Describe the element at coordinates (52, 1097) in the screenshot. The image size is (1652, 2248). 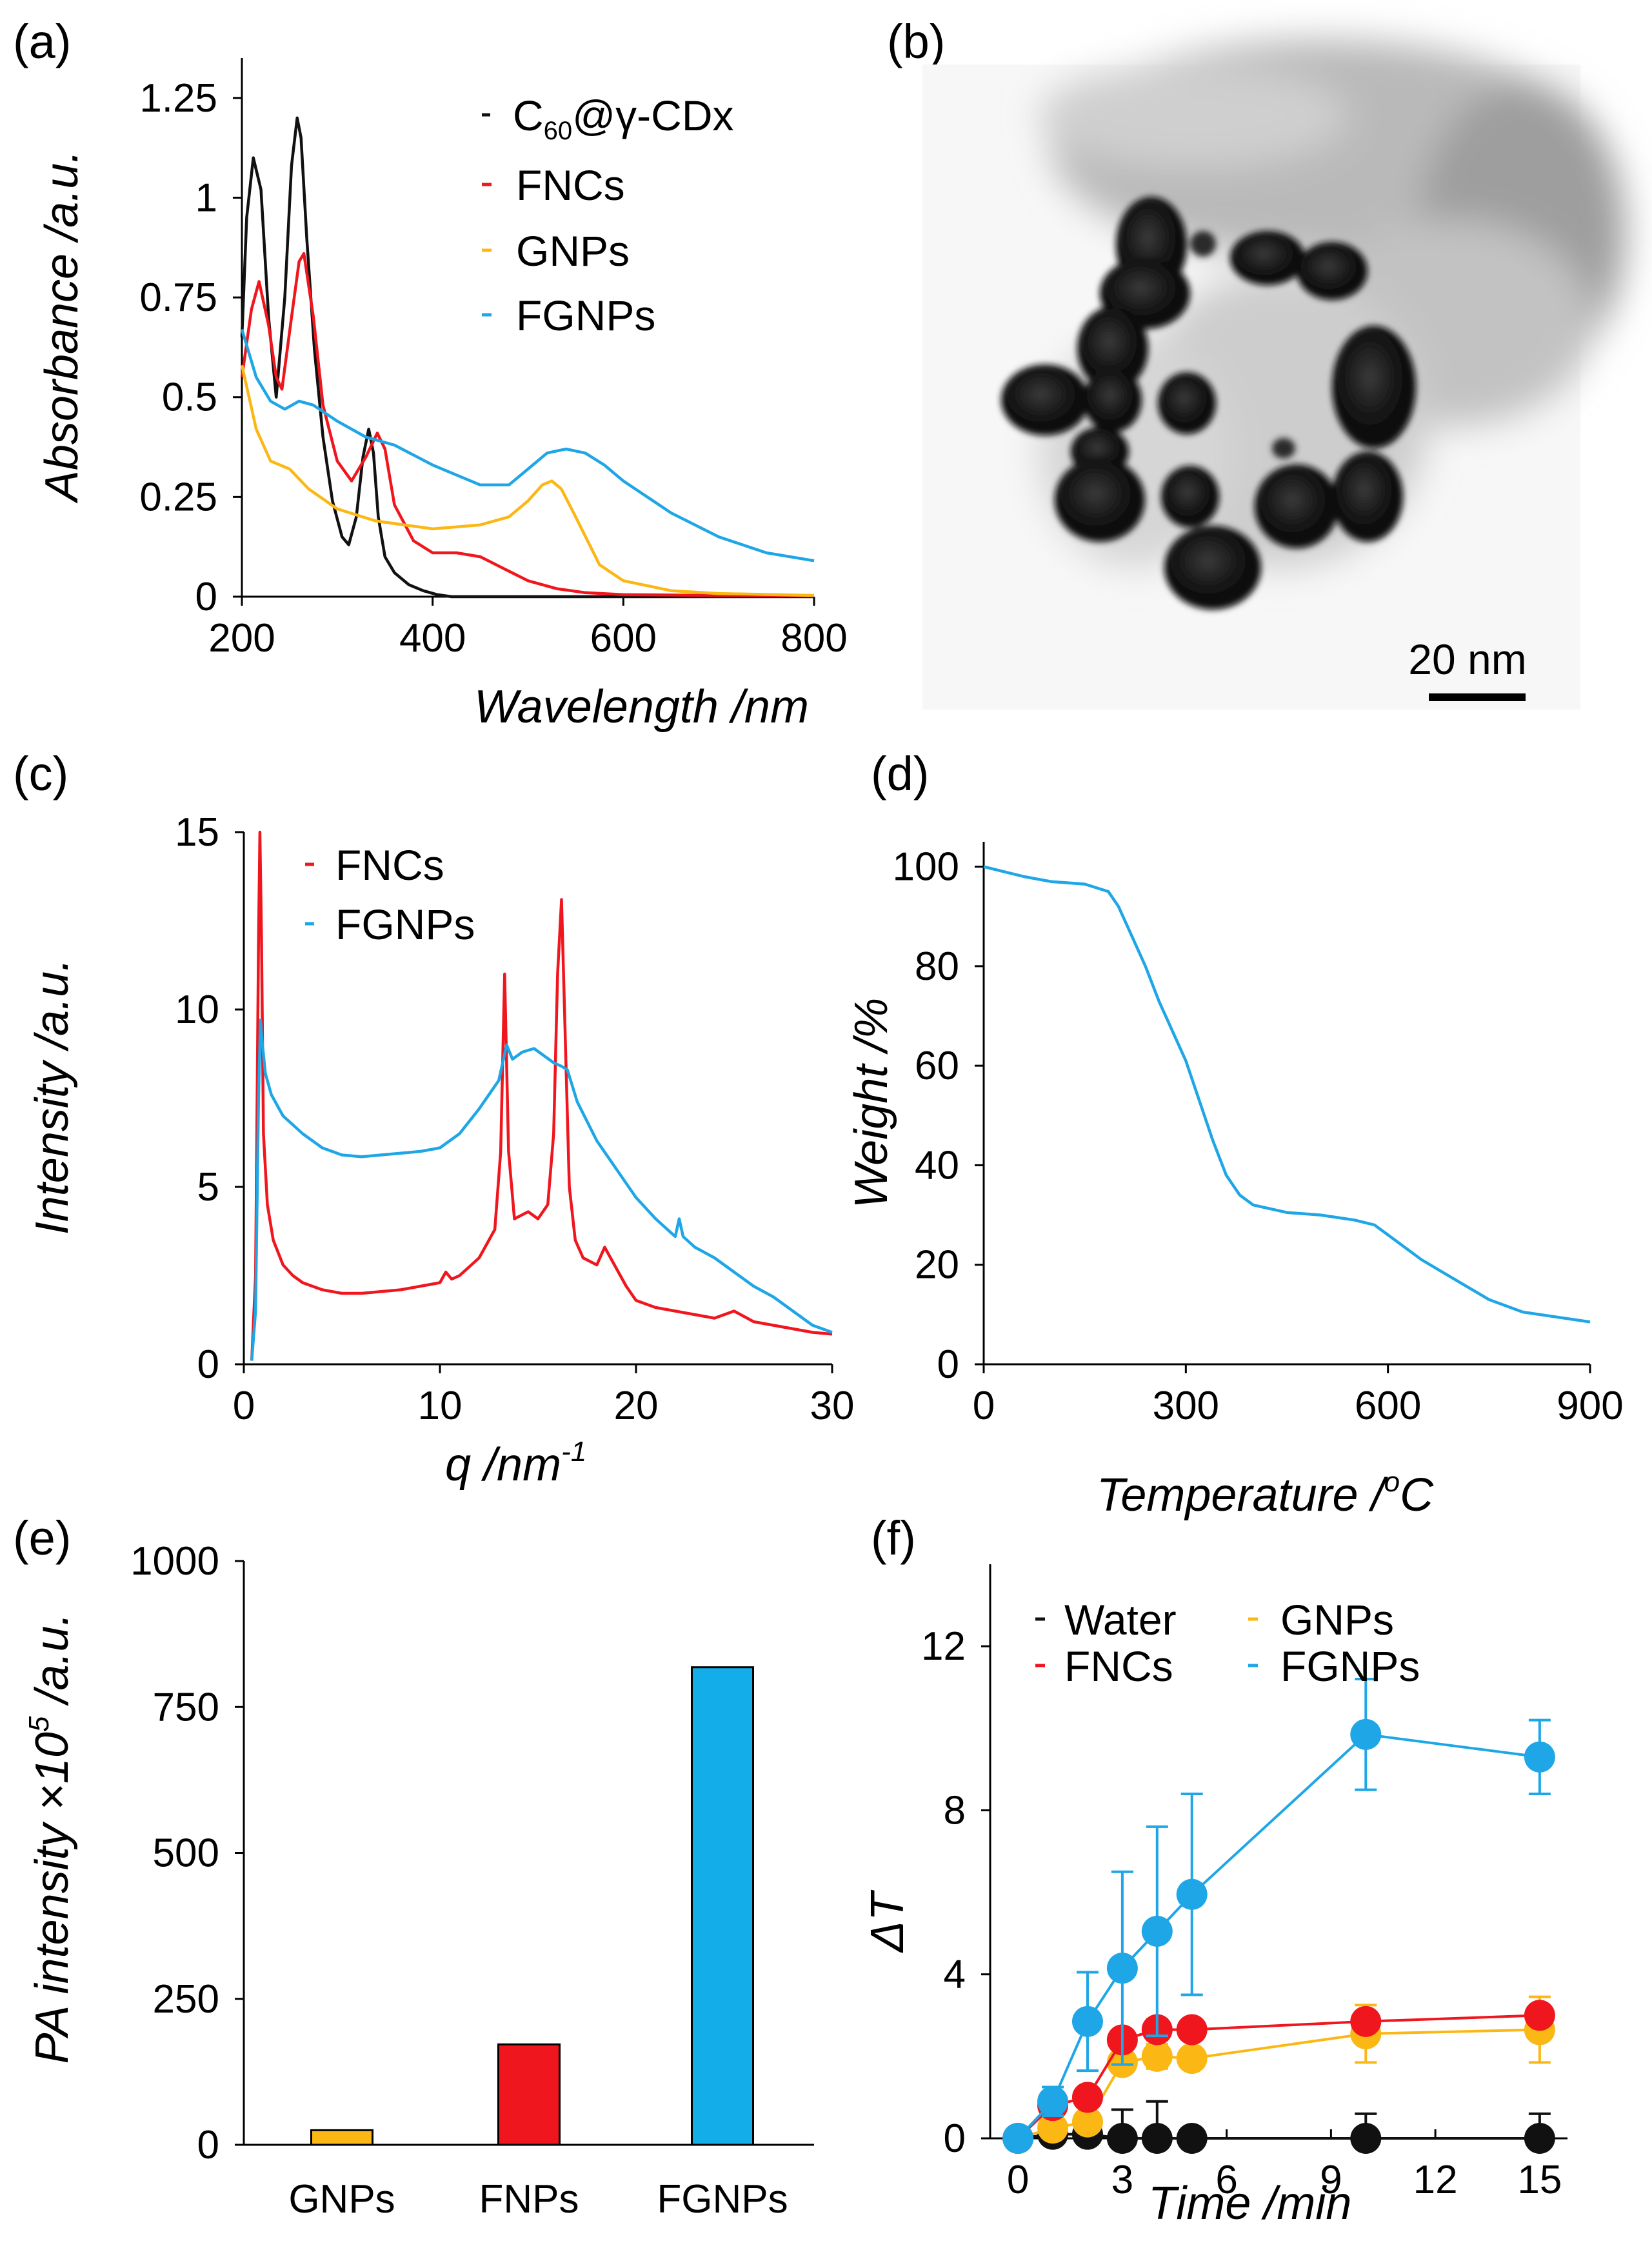
I see `c-y-axis-label: Intensity /a.u.` at that location.